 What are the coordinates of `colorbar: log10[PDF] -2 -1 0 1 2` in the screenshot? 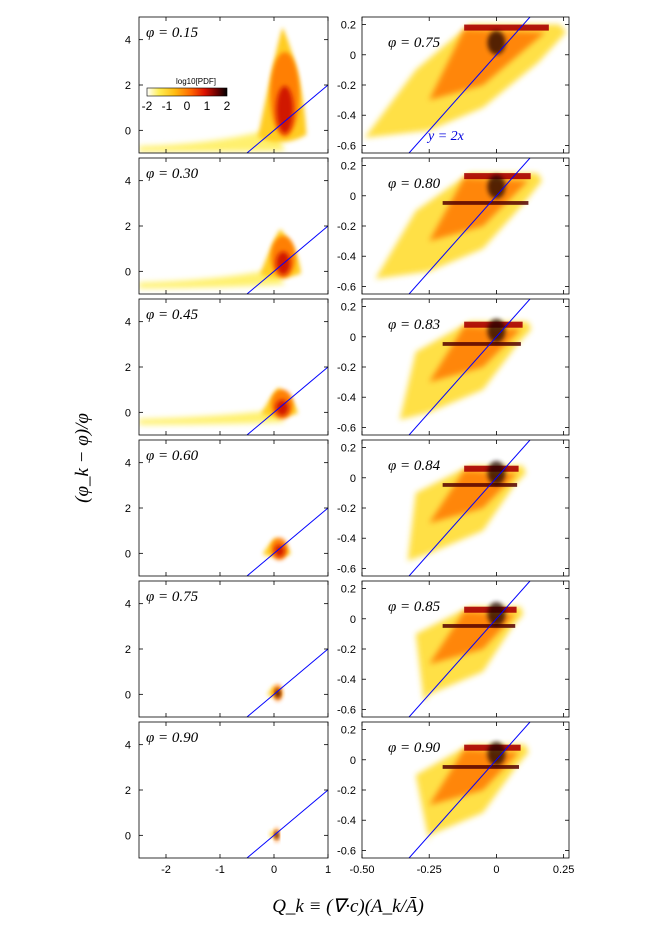 It's located at (186, 95).